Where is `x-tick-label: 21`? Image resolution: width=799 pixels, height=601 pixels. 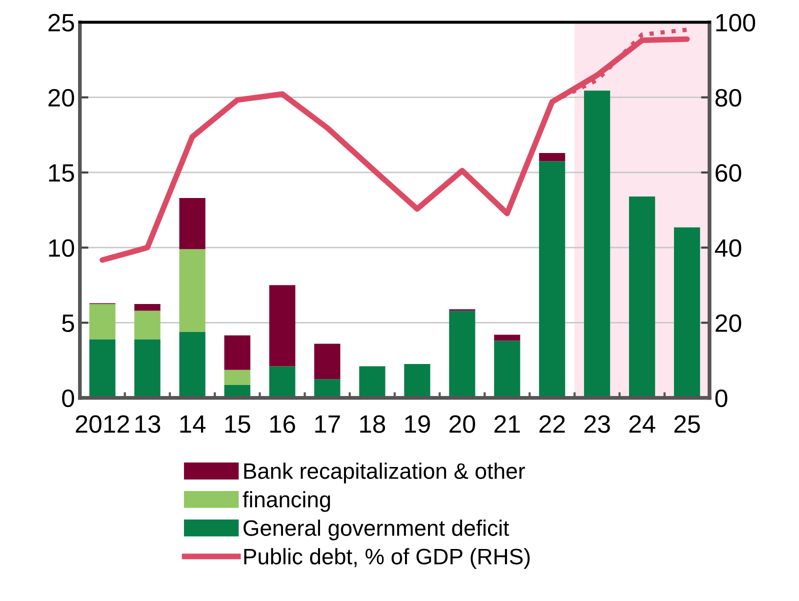
x-tick-label: 21 is located at coordinates (507, 424).